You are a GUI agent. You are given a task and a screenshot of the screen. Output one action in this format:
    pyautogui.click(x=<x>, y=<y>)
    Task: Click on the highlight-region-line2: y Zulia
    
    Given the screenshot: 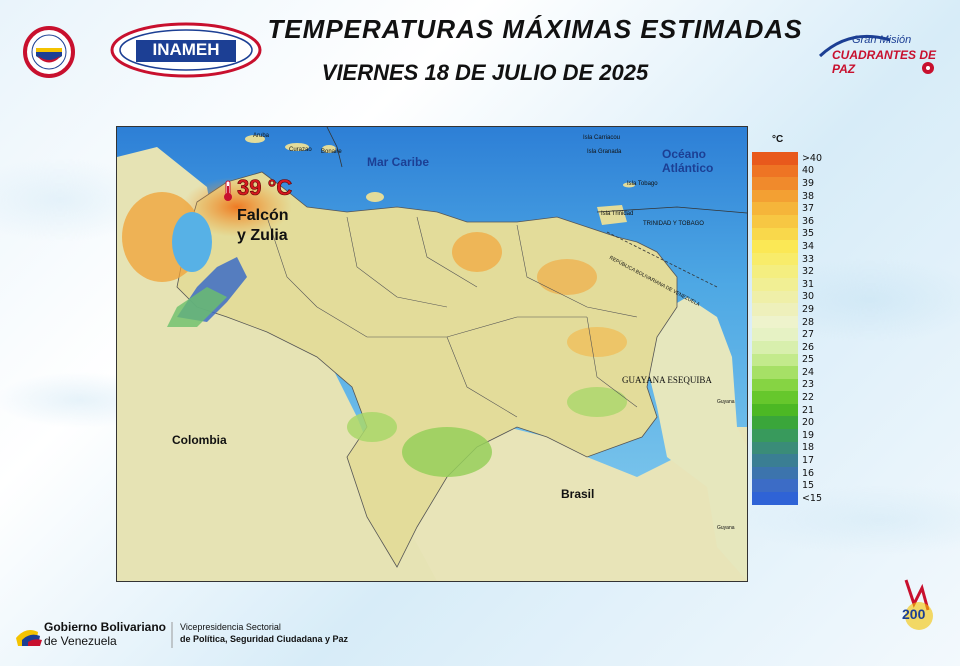 What is the action you would take?
    pyautogui.click(x=262, y=235)
    